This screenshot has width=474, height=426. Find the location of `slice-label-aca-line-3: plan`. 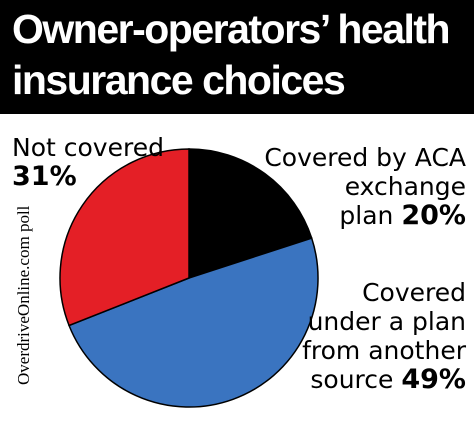

slice-label-aca-line-3: plan is located at coordinates (366, 215).